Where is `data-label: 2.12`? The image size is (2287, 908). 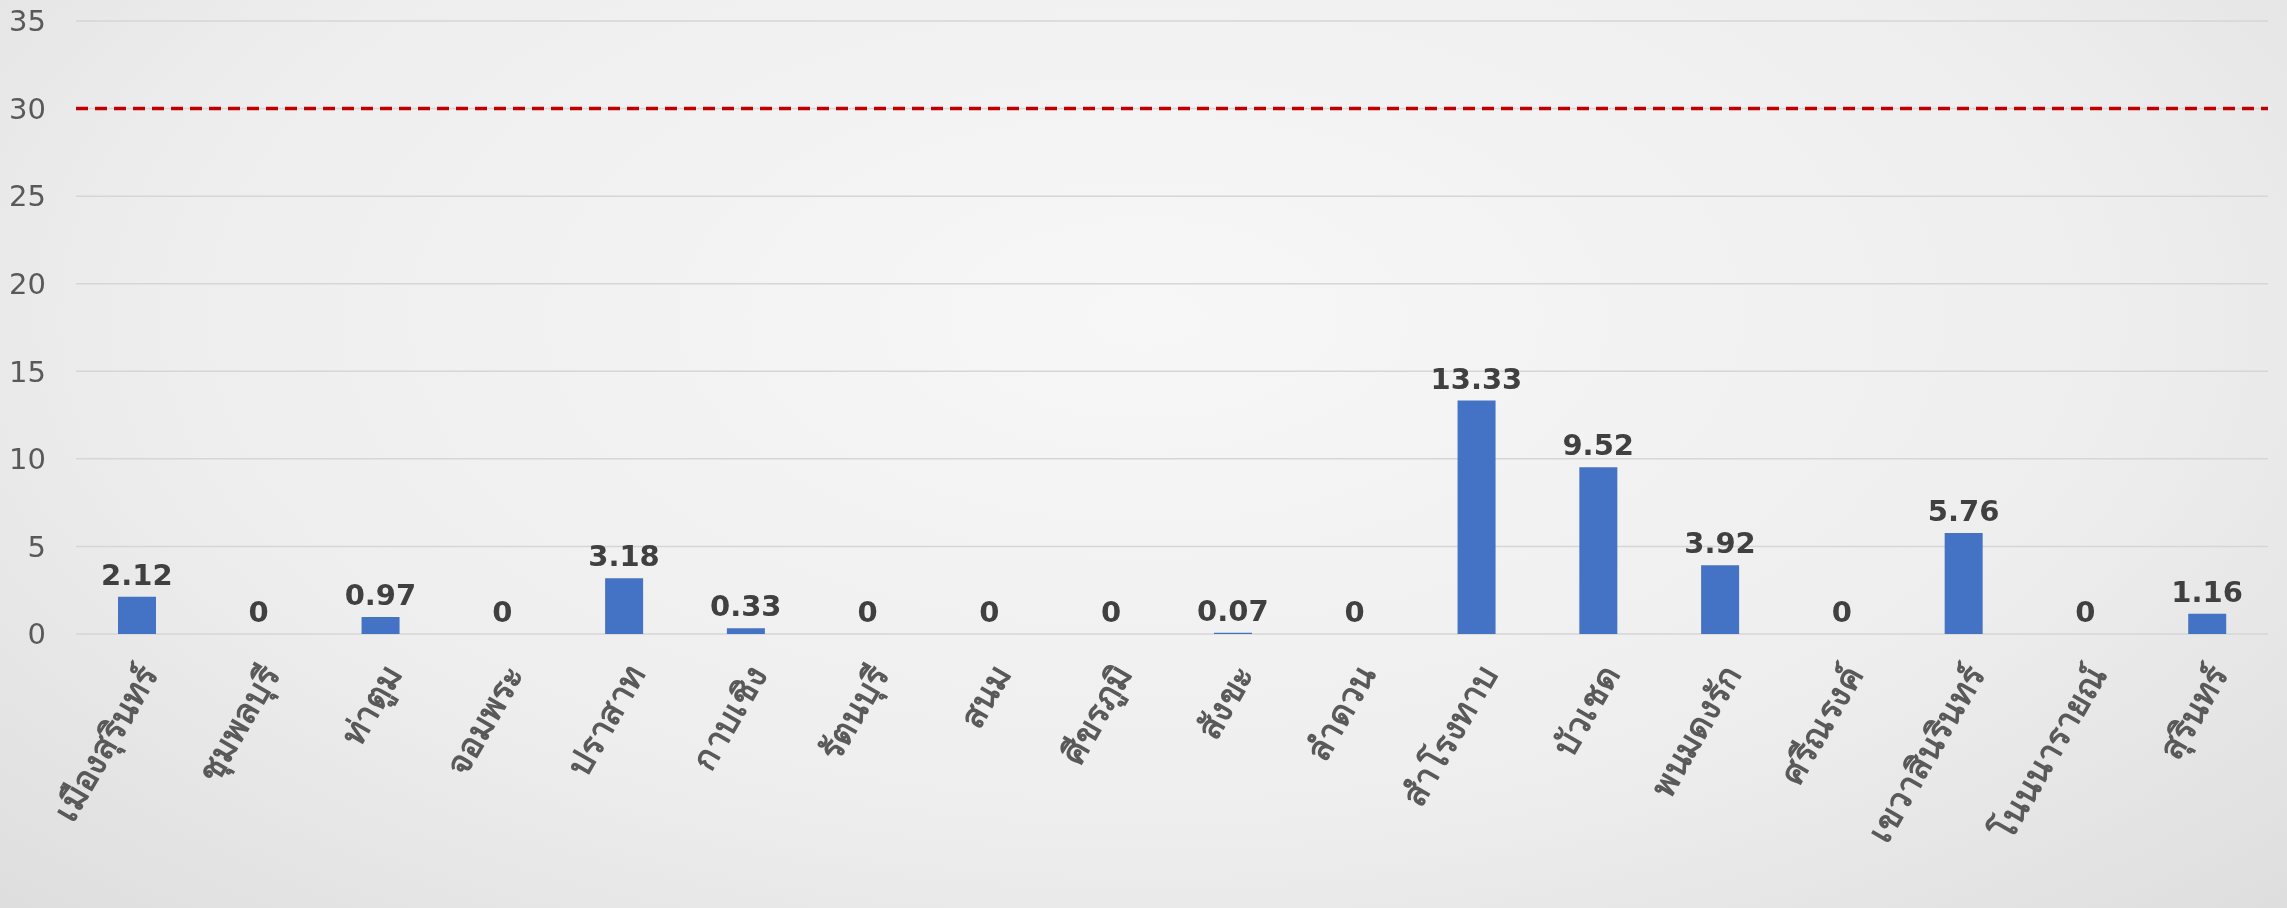
data-label: 2.12 is located at coordinates (137, 574).